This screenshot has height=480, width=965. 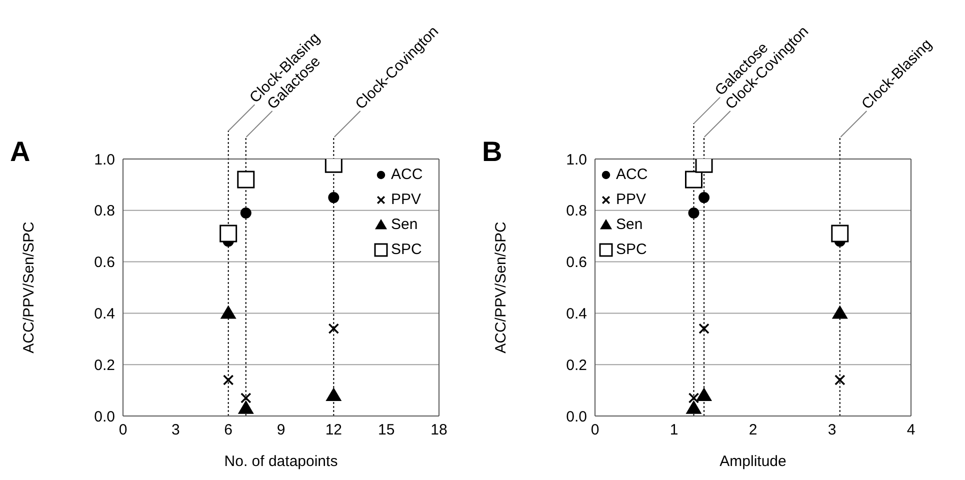 What do you see at coordinates (753, 461) in the screenshot?
I see `x-axis-title: Amplitude` at bounding box center [753, 461].